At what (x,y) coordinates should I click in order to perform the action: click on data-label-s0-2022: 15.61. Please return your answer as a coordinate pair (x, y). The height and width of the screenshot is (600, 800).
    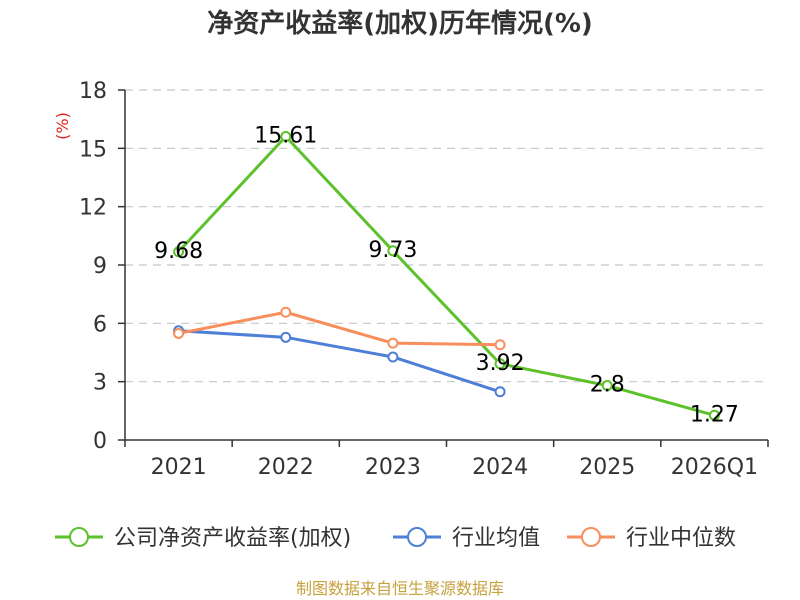
    Looking at the image, I should click on (285, 135).